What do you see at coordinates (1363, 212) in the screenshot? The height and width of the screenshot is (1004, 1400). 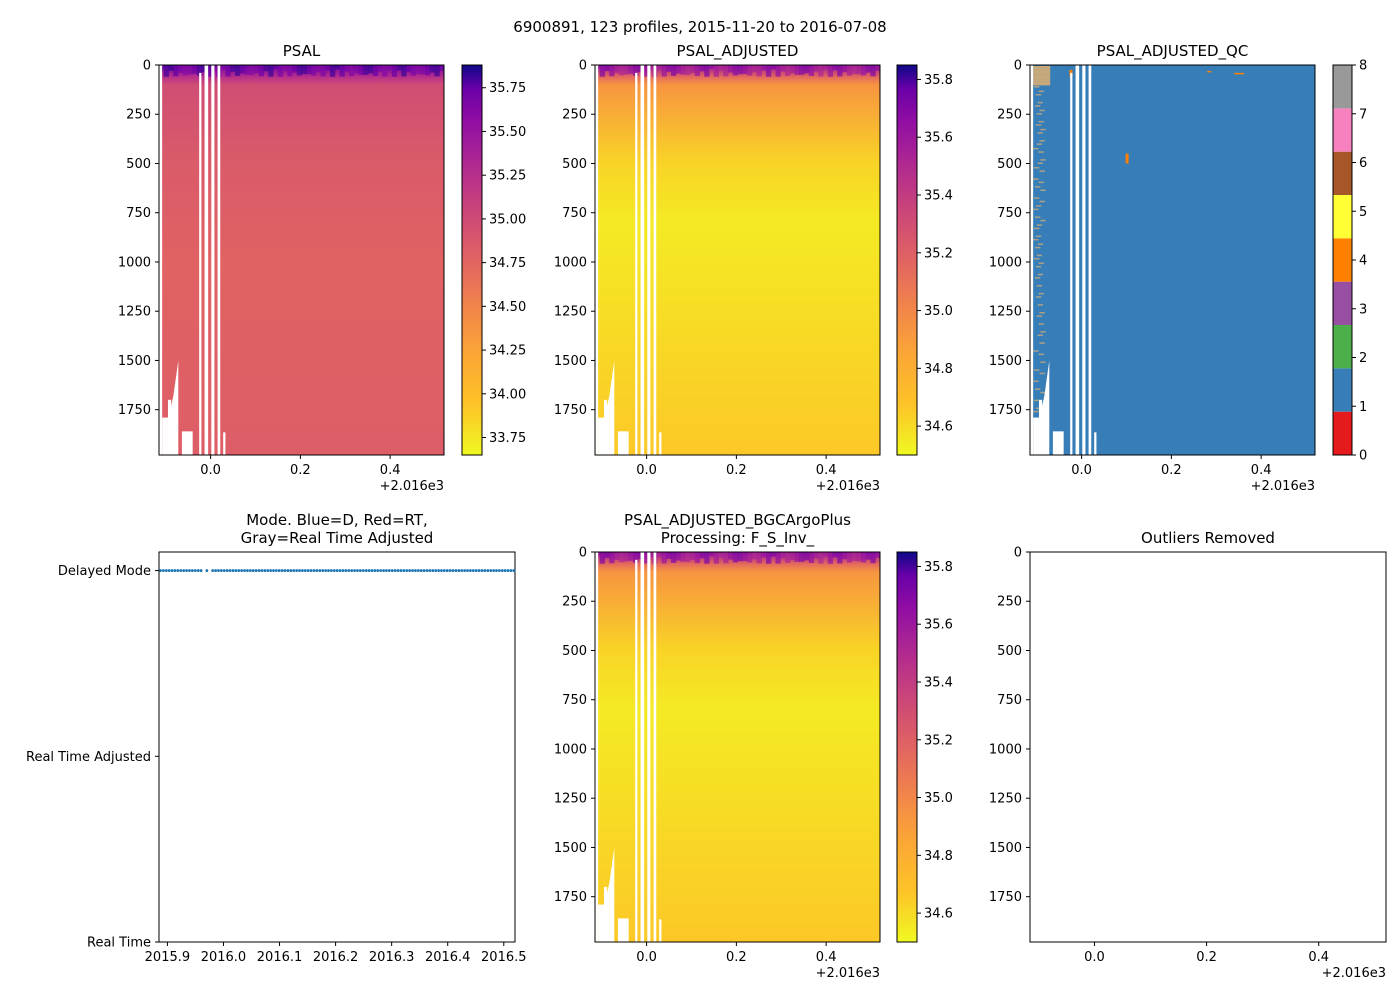 I see `psal_adjusted_qc-colorbar-label: 5` at bounding box center [1363, 212].